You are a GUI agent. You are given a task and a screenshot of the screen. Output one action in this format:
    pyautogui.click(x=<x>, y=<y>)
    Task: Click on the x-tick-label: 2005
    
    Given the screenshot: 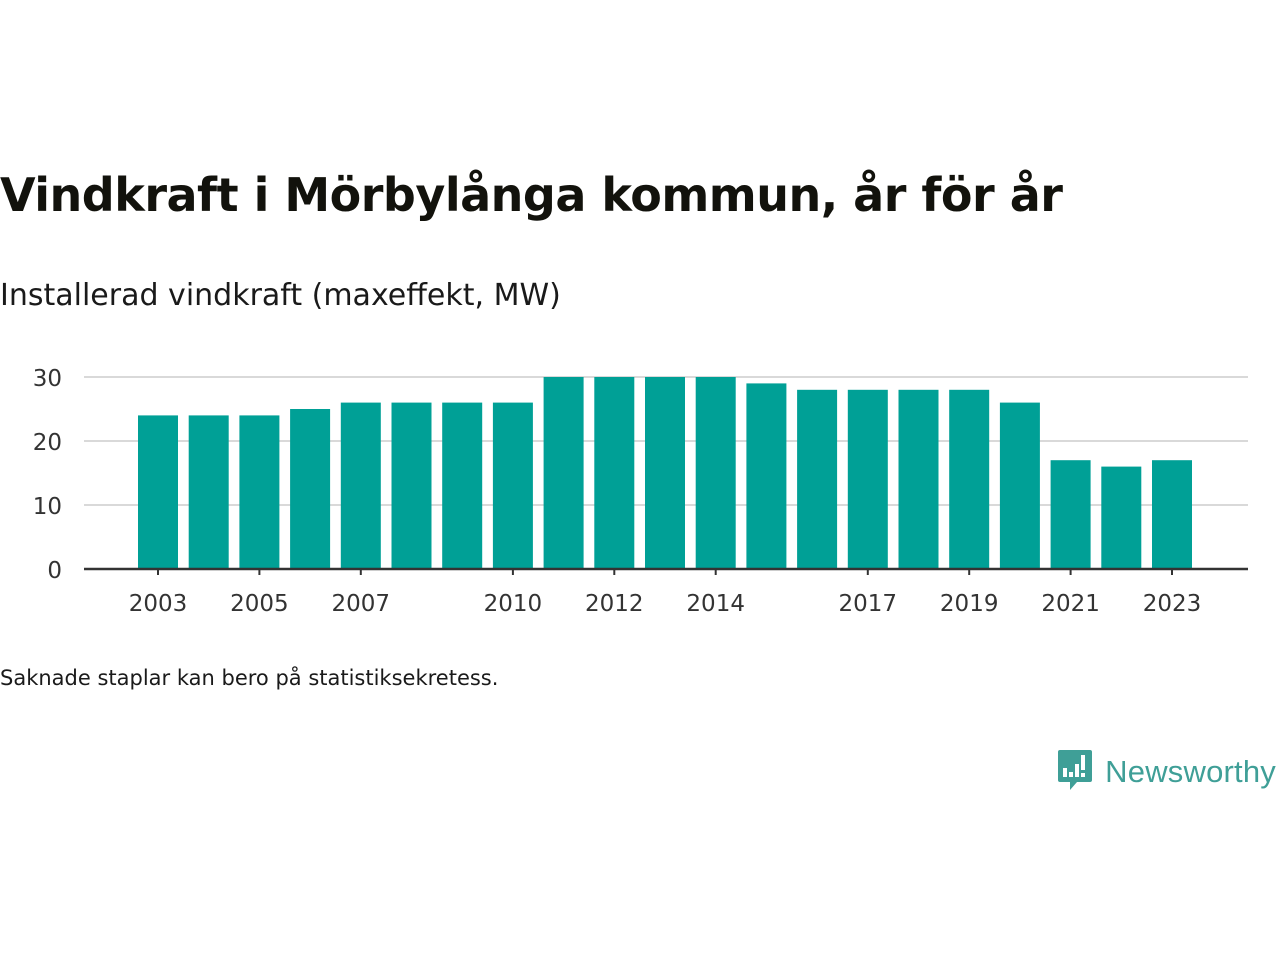 What is the action you would take?
    pyautogui.click(x=259, y=604)
    